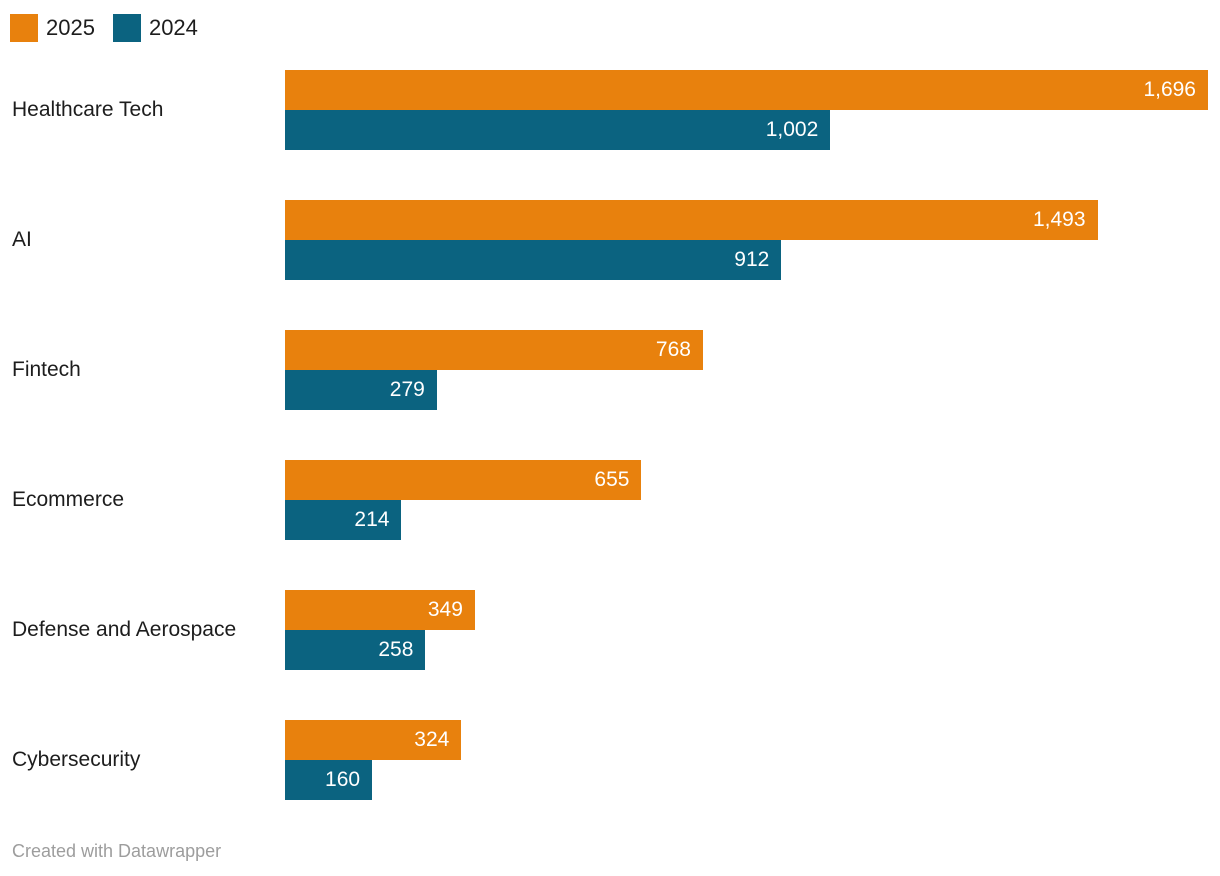 This screenshot has height=876, width=1220. What do you see at coordinates (361, 390) in the screenshot?
I see `bar-2024: 279` at bounding box center [361, 390].